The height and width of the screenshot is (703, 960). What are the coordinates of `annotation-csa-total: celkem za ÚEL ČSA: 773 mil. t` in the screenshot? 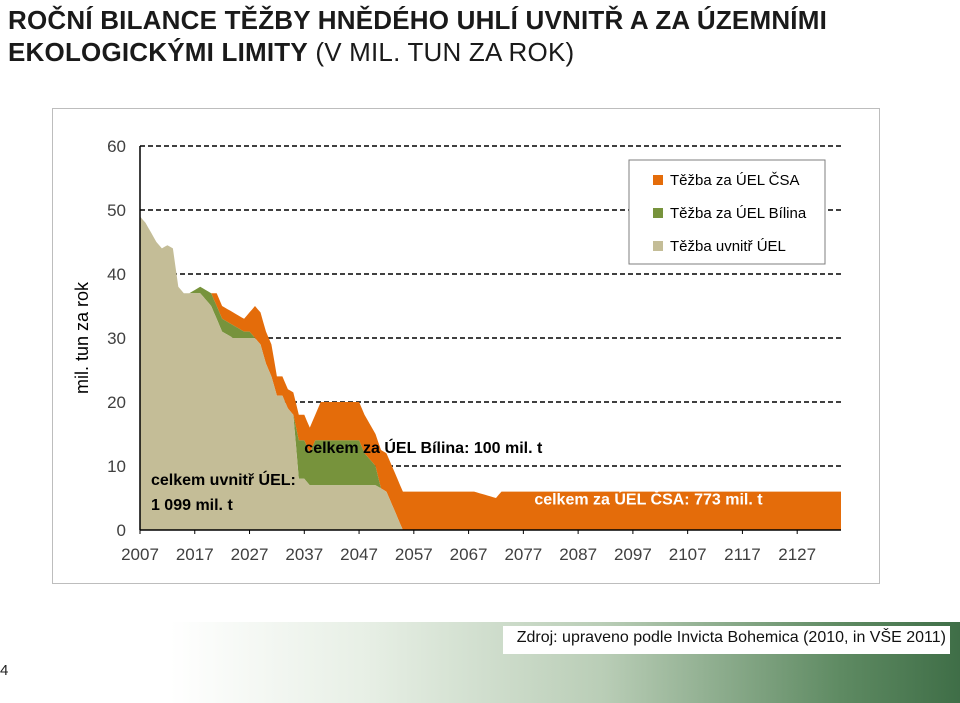 It's located at (648, 498).